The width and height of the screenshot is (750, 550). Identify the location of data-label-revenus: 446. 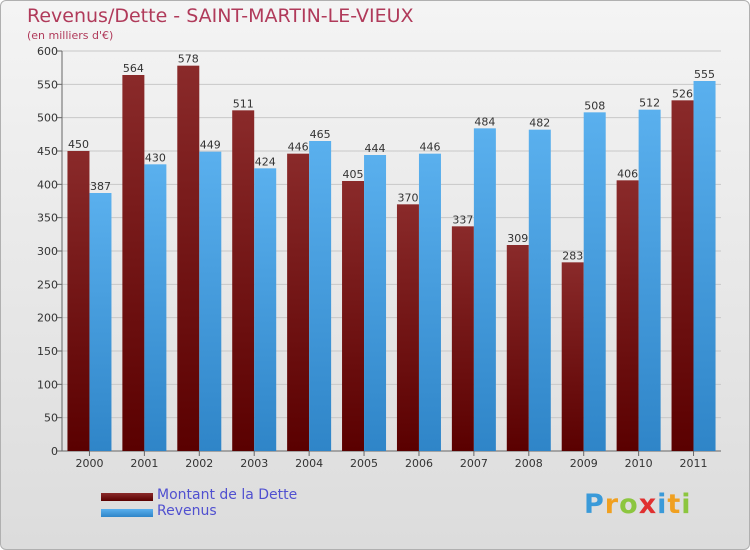
(429, 147).